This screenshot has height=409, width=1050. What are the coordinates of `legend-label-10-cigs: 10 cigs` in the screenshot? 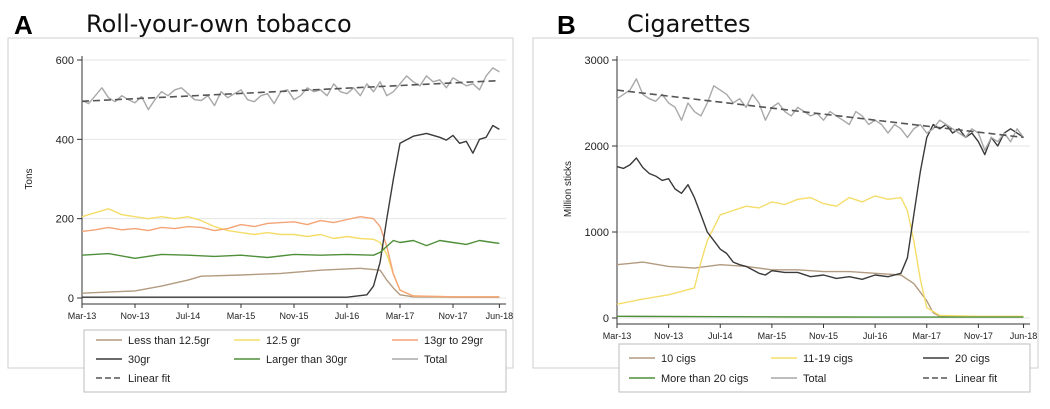 It's located at (678, 359).